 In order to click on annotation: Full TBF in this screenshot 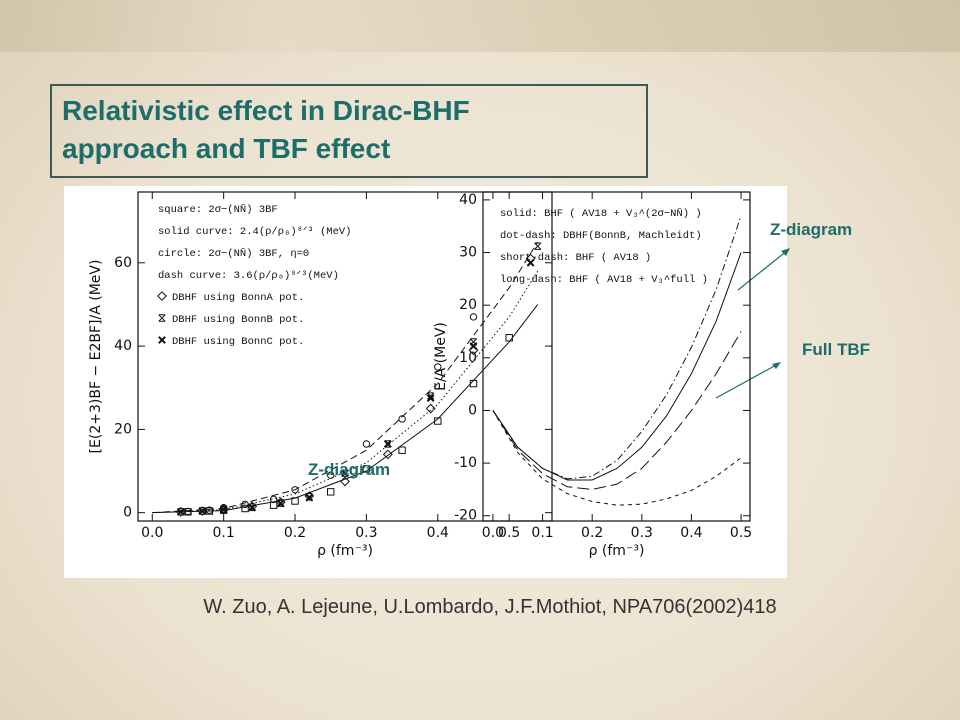, I will do `click(836, 349)`.